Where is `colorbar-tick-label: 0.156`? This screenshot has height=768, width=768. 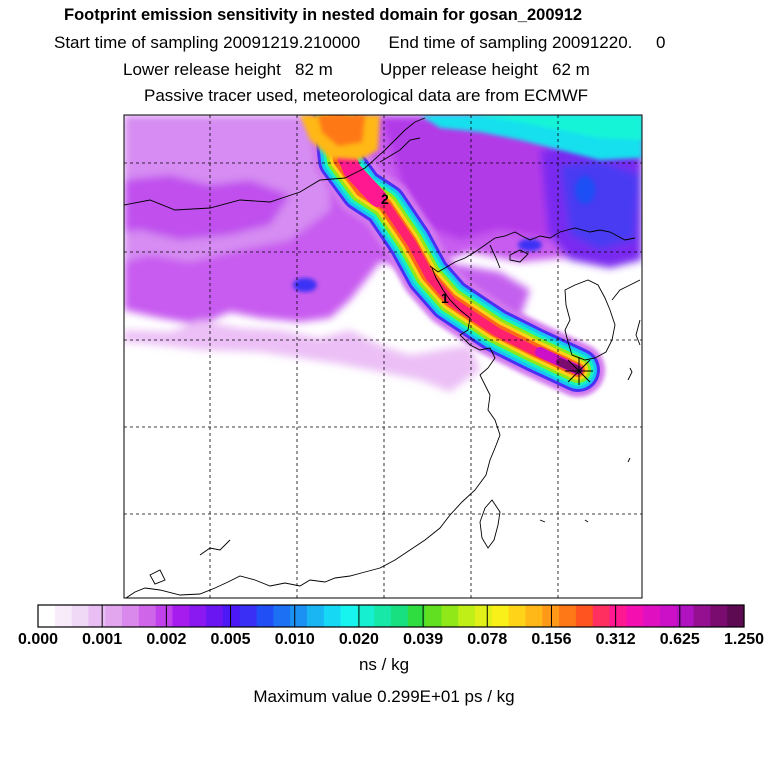
colorbar-tick-label: 0.156 is located at coordinates (551, 639).